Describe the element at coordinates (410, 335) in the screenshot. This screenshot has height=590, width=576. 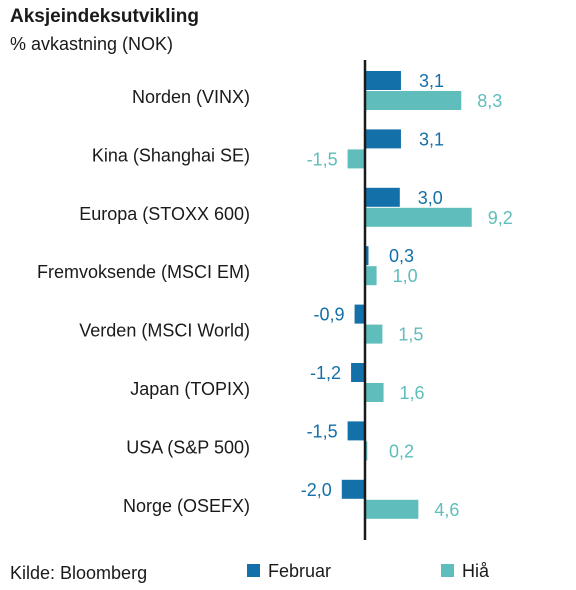
I see `data-label-hia: 1,5` at that location.